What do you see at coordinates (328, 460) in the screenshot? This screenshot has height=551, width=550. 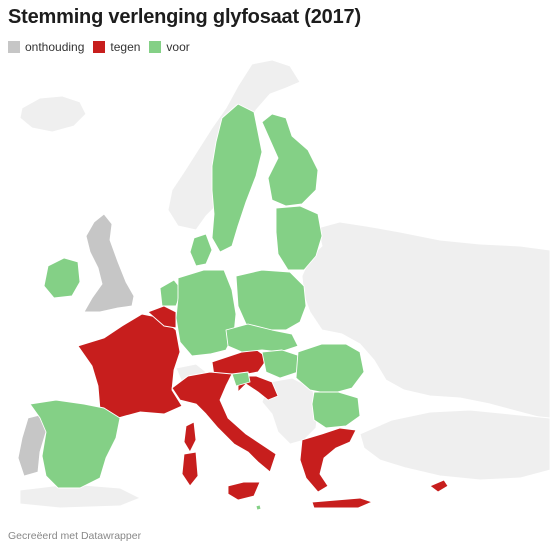 I see `map-region-greece` at bounding box center [328, 460].